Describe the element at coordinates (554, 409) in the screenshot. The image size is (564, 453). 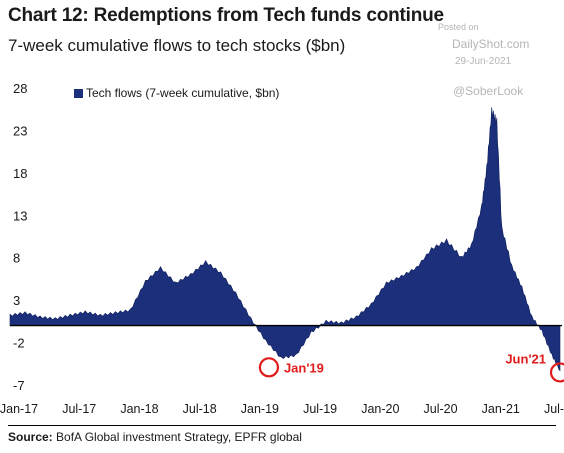
I see `x-tick-label: Jul-21` at that location.